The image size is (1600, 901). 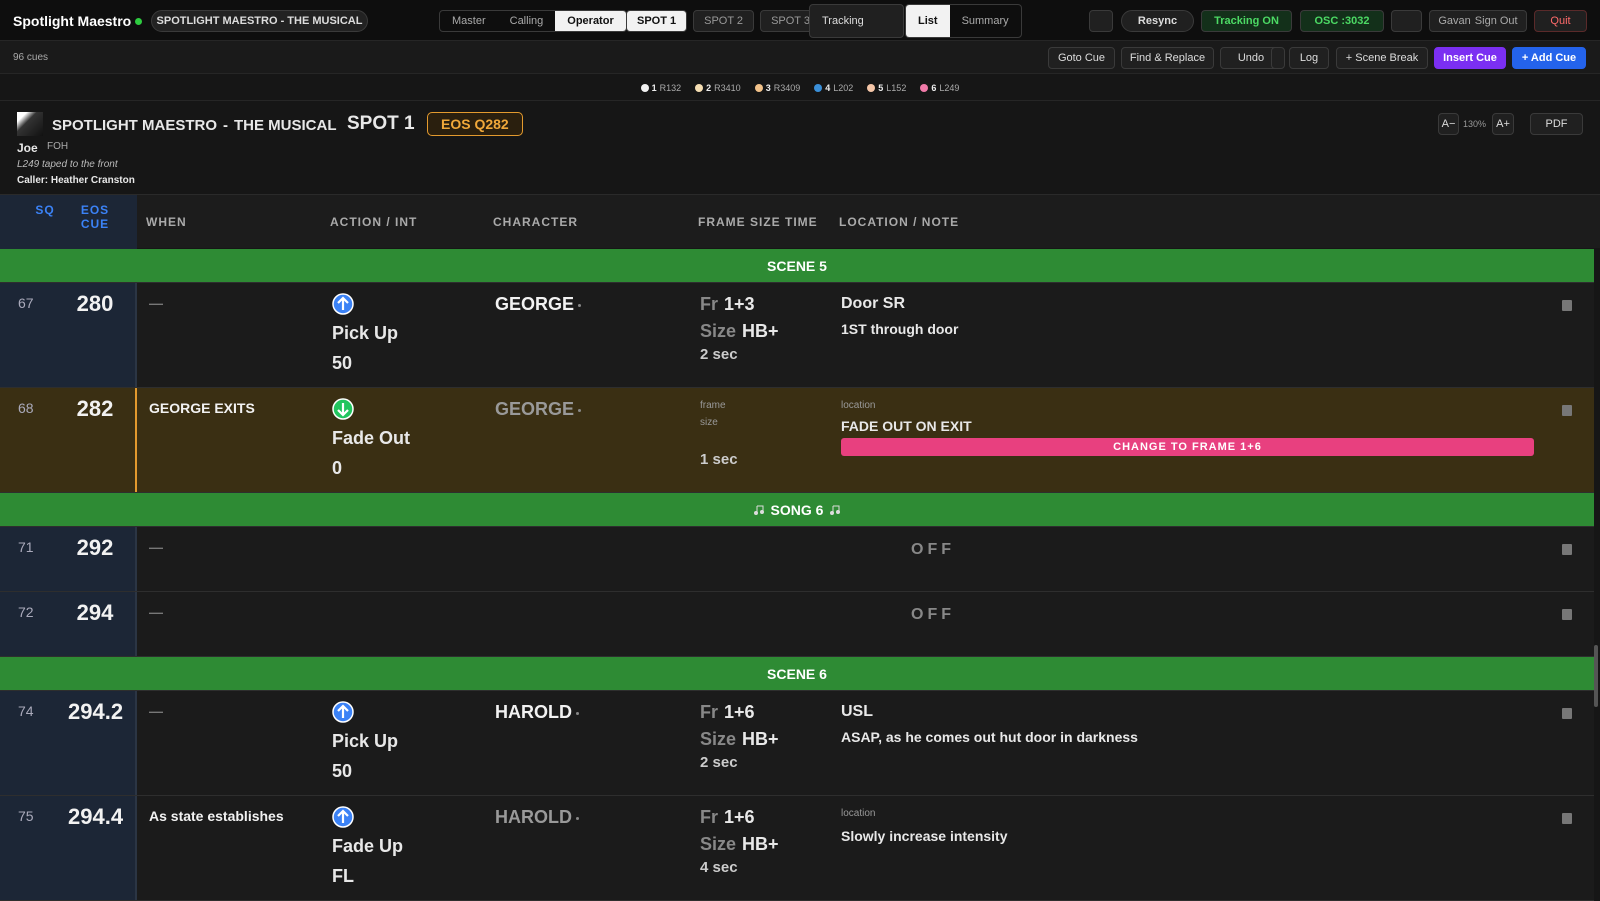 What do you see at coordinates (1081, 58) in the screenshot?
I see `toolbar-button: Goto Cue` at bounding box center [1081, 58].